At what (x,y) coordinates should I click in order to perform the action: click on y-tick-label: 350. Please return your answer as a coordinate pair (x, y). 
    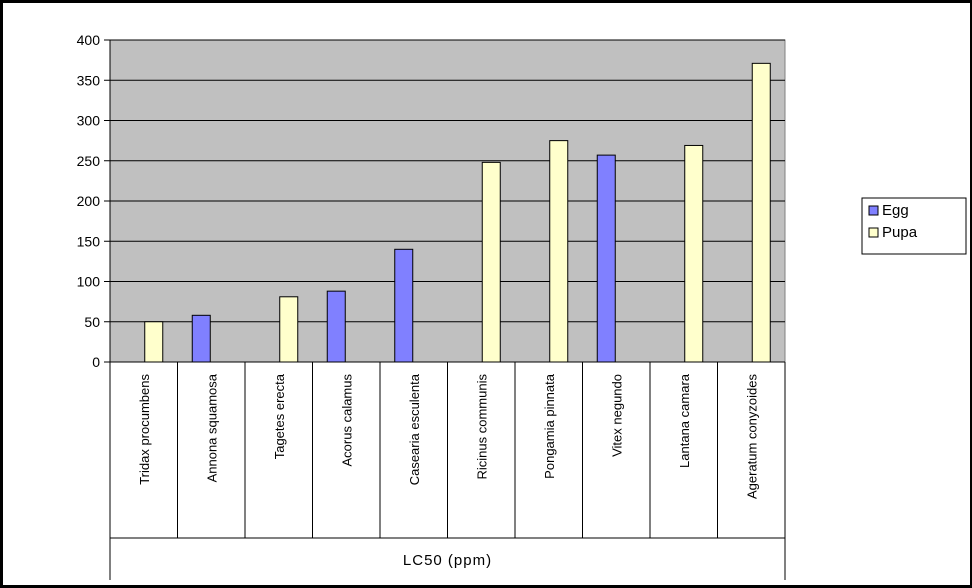
    Looking at the image, I should click on (89, 80).